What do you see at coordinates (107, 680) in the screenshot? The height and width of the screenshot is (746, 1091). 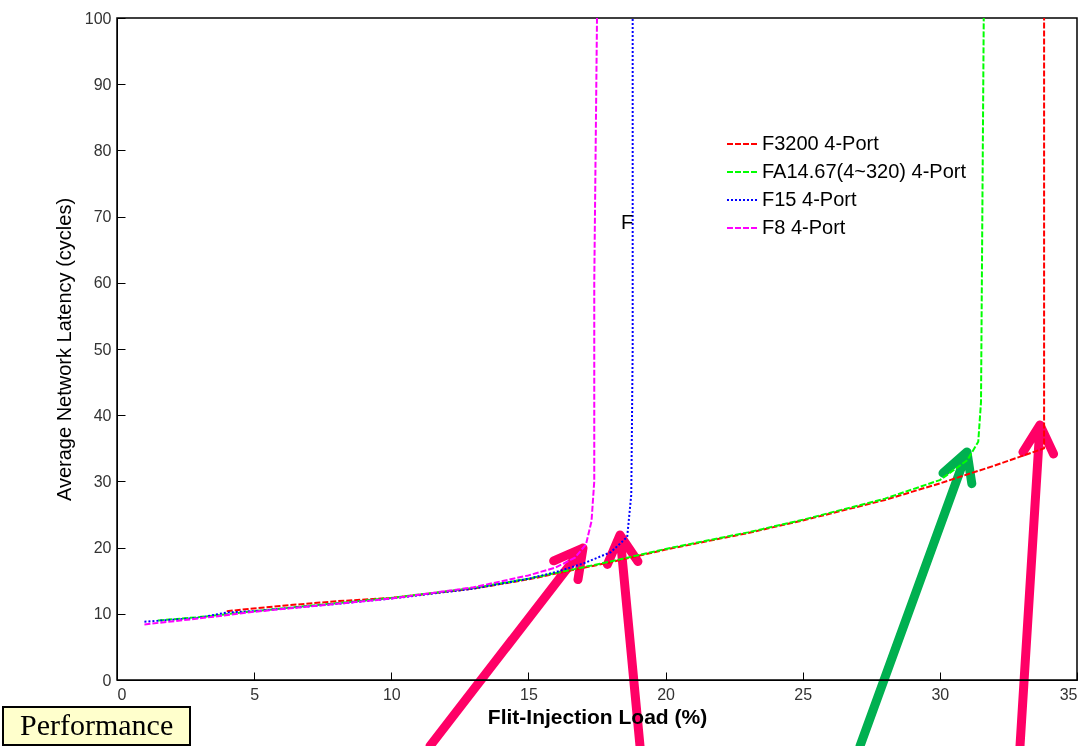 I see `y-tick-label: 0` at bounding box center [107, 680].